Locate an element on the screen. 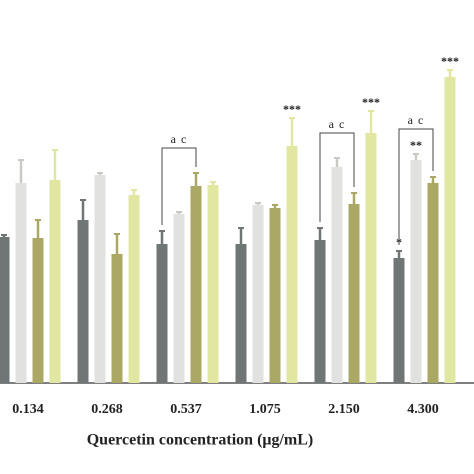  x-tick-label: 0.537 is located at coordinates (186, 409).